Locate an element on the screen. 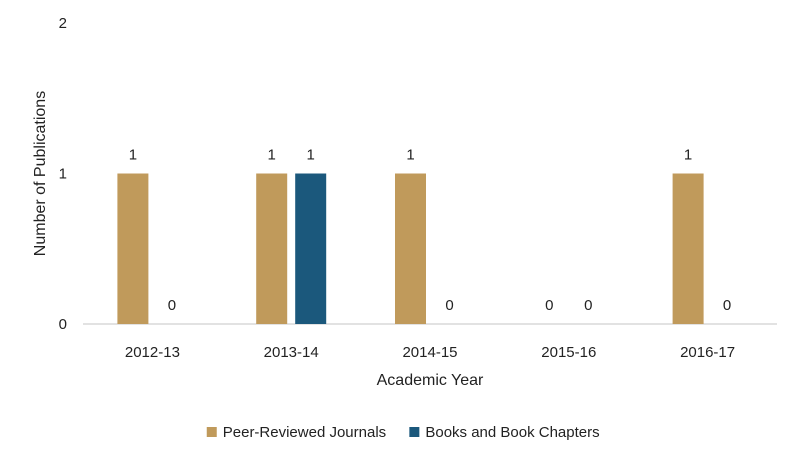 The image size is (800, 461). y-axis-title: Number of Publications is located at coordinates (40, 173).